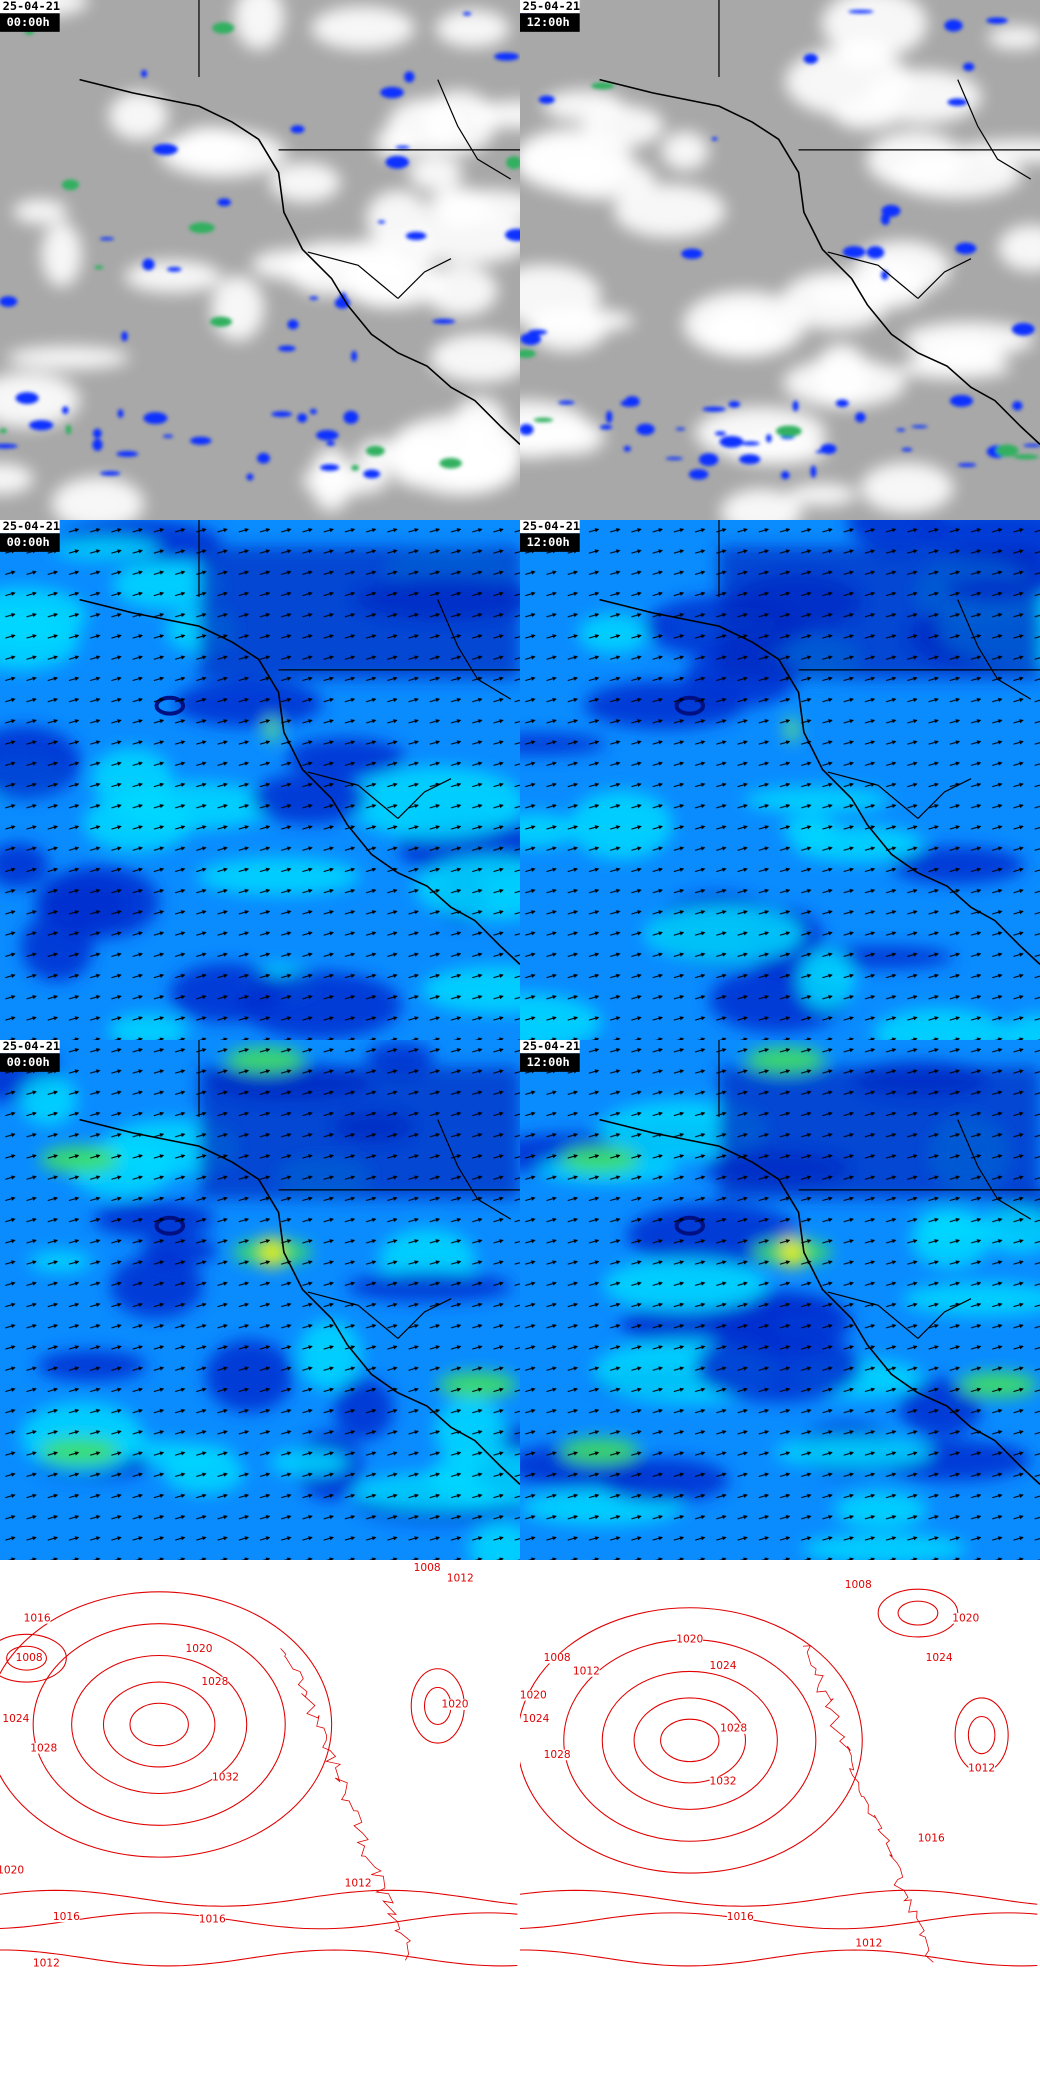 The height and width of the screenshot is (2080, 1040). I want to click on isobar-label: 1032, so click(722, 1781).